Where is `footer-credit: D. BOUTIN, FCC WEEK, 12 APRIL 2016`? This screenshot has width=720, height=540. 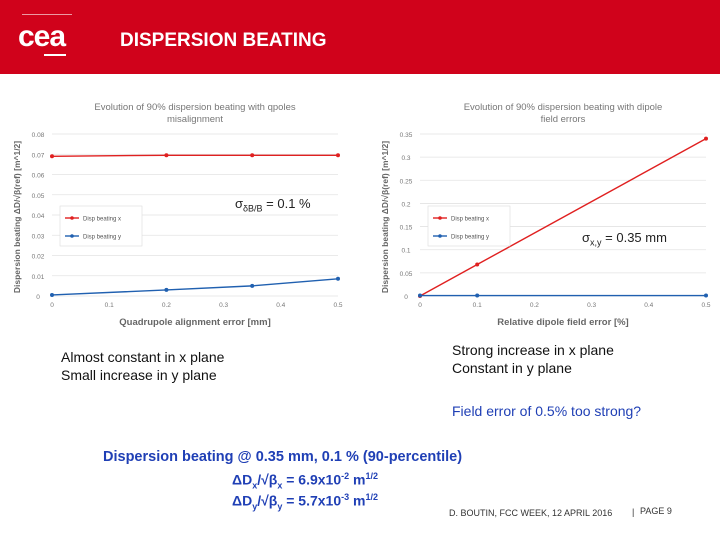 footer-credit: D. BOUTIN, FCC WEEK, 12 APRIL 2016 is located at coordinates (531, 513).